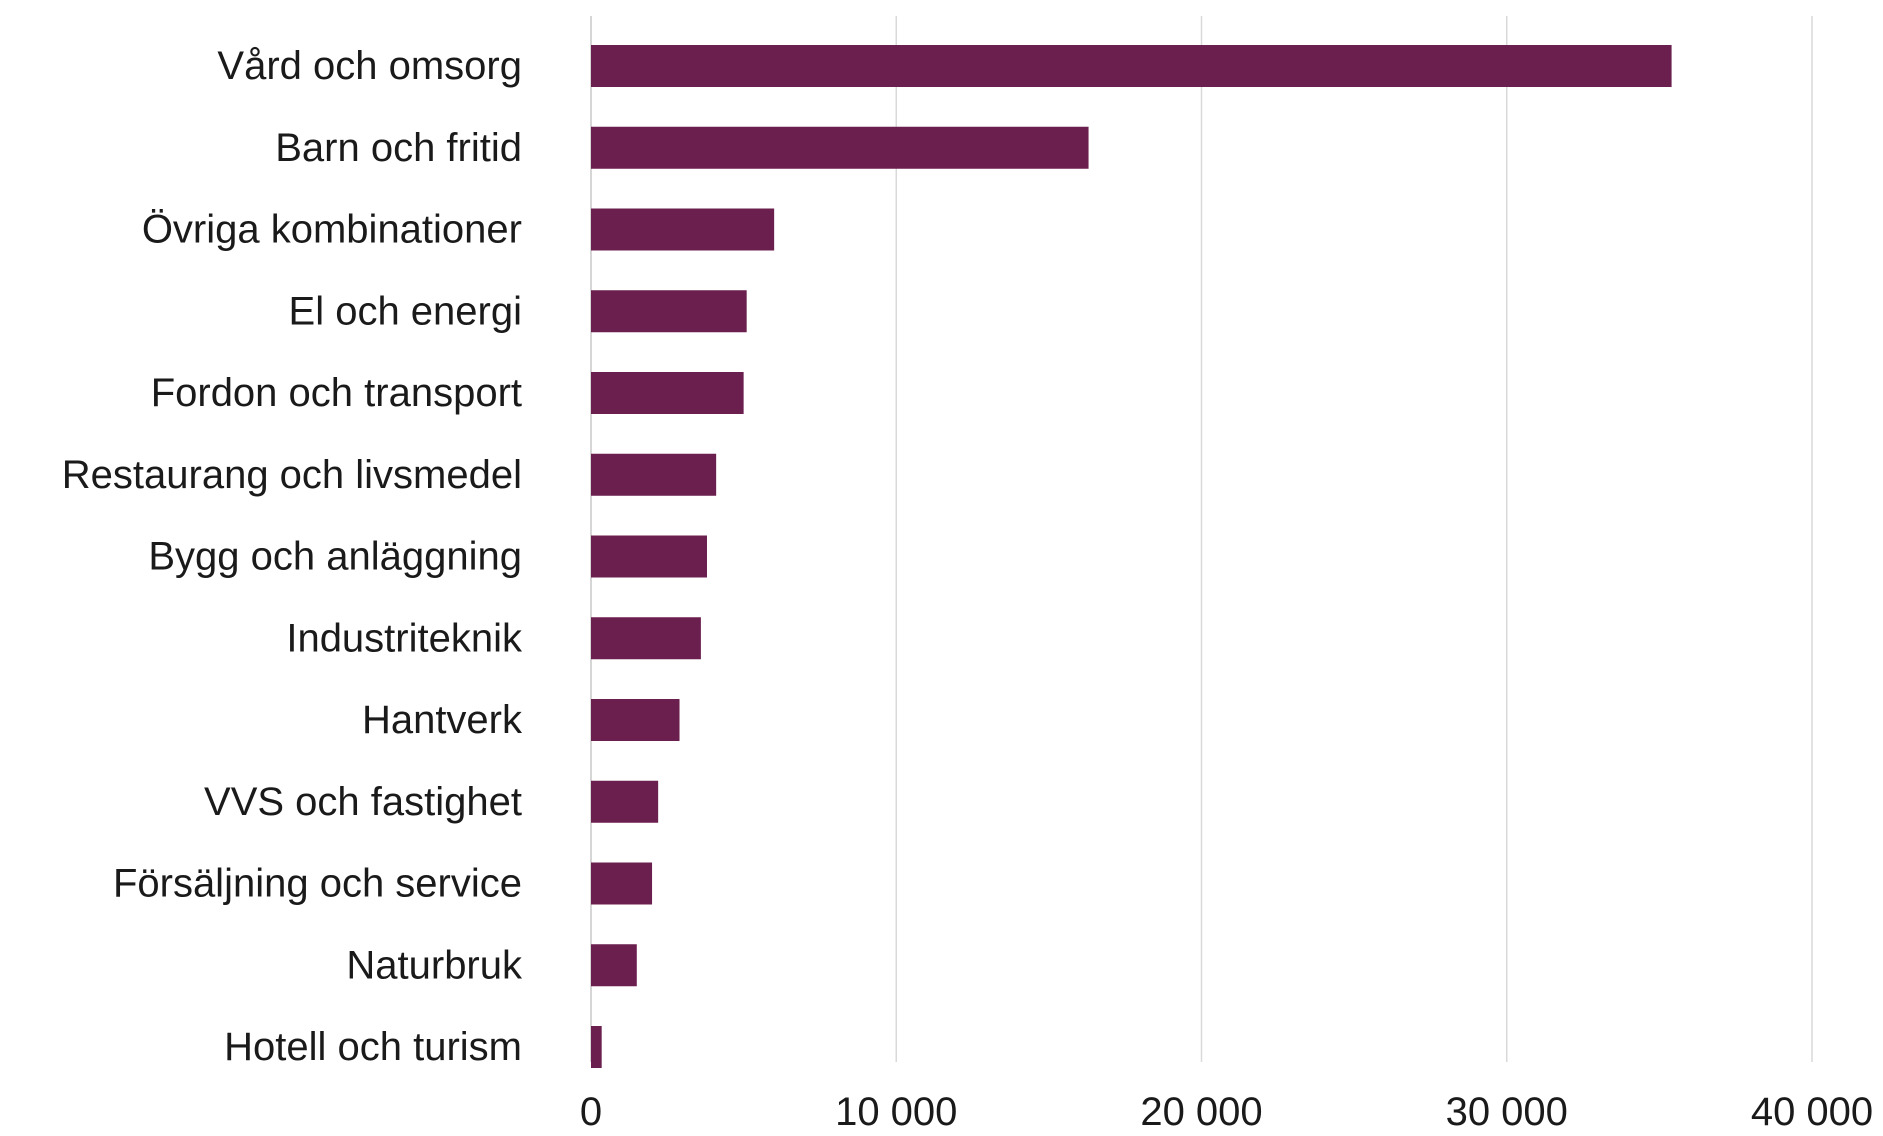  I want to click on category-label: Försäljning och service, so click(317, 884).